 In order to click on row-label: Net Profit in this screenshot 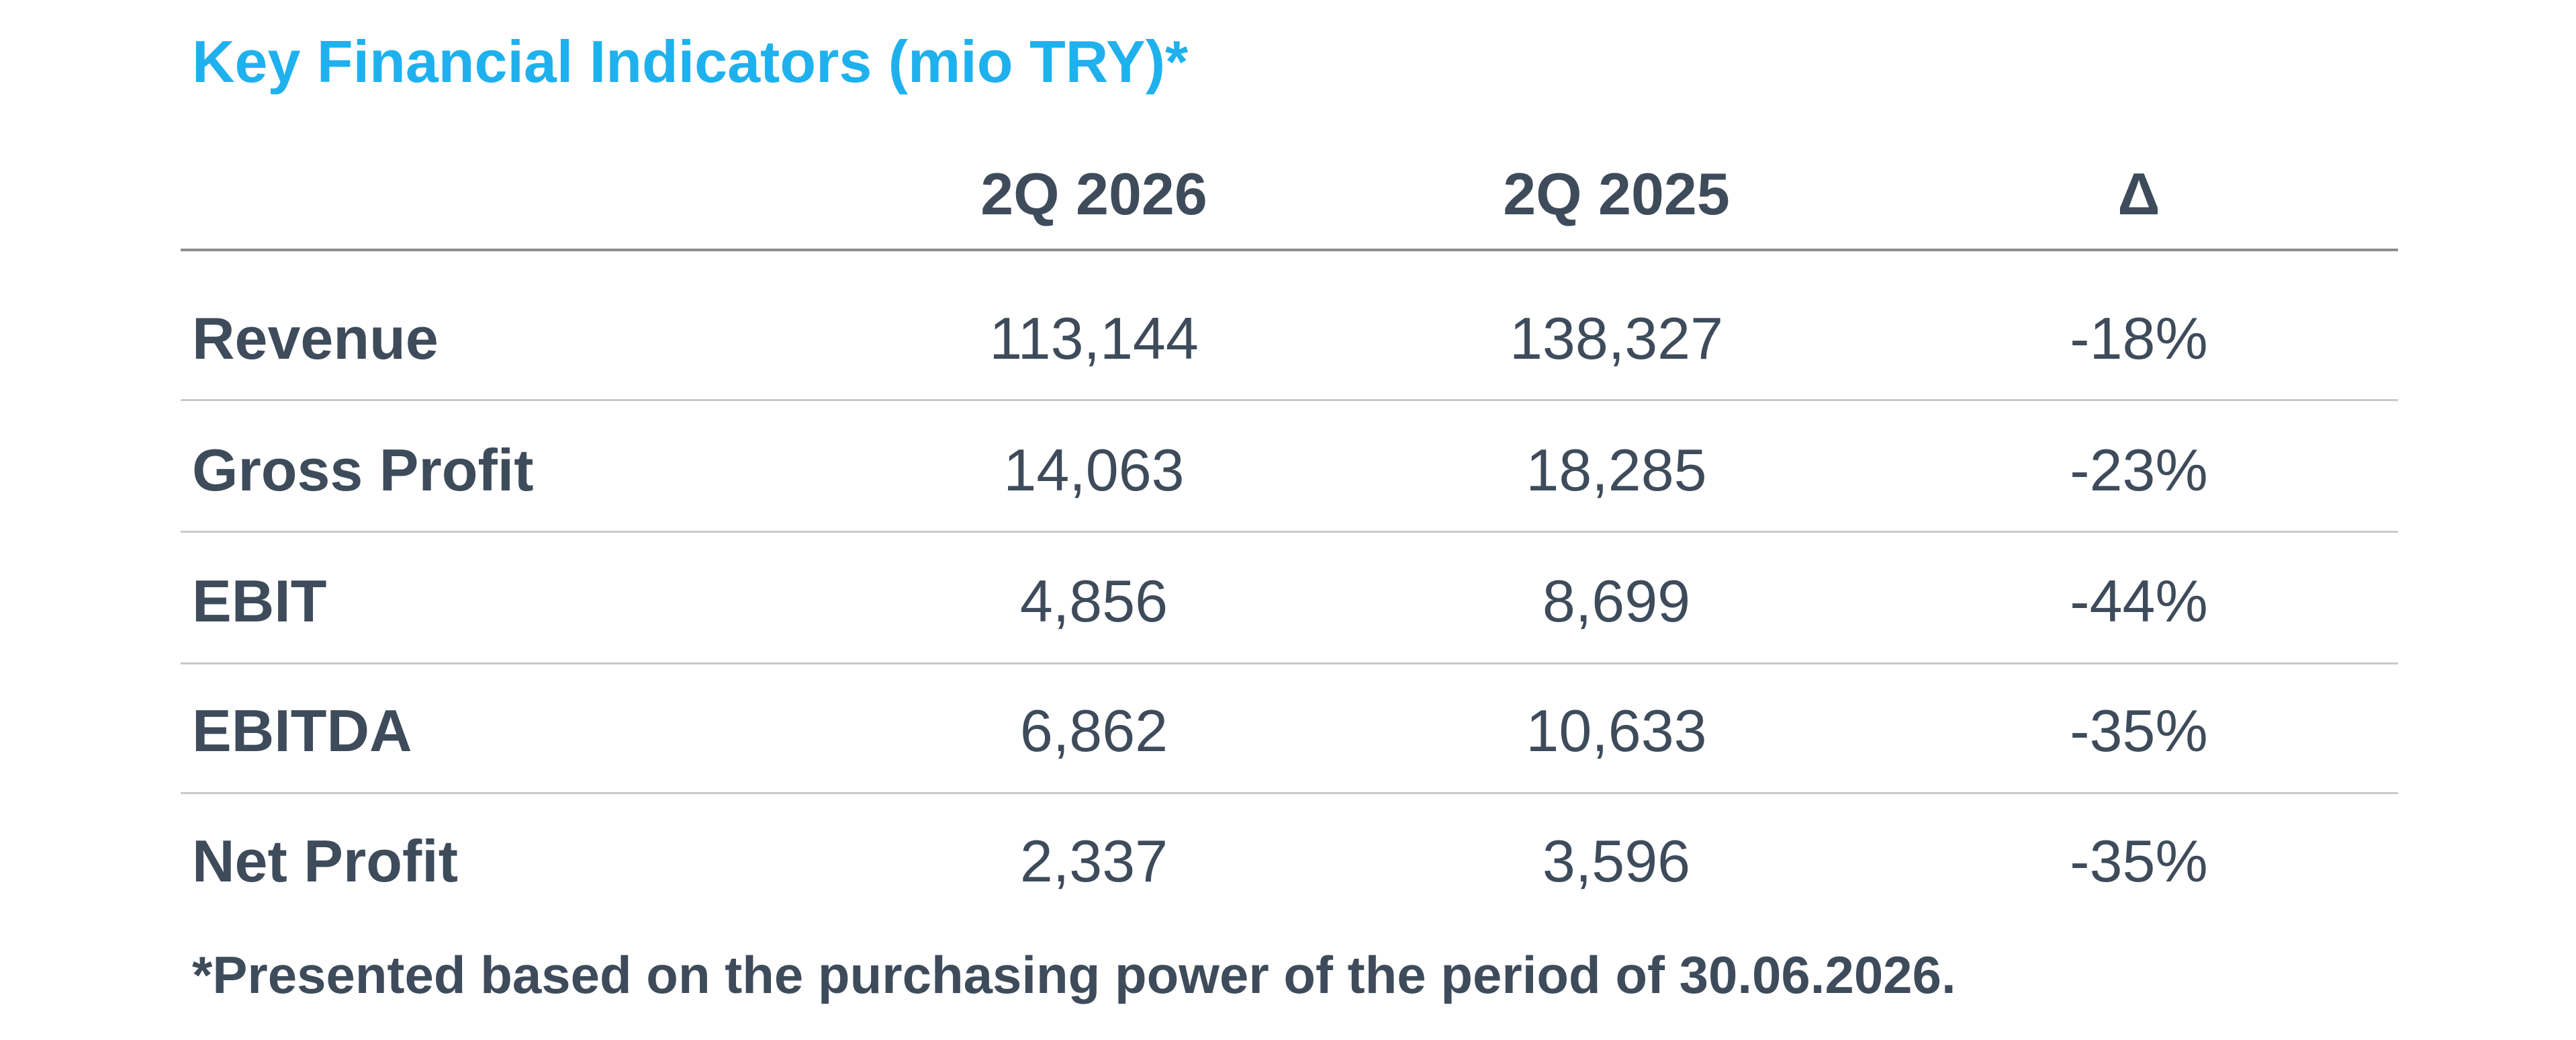, I will do `click(325, 861)`.